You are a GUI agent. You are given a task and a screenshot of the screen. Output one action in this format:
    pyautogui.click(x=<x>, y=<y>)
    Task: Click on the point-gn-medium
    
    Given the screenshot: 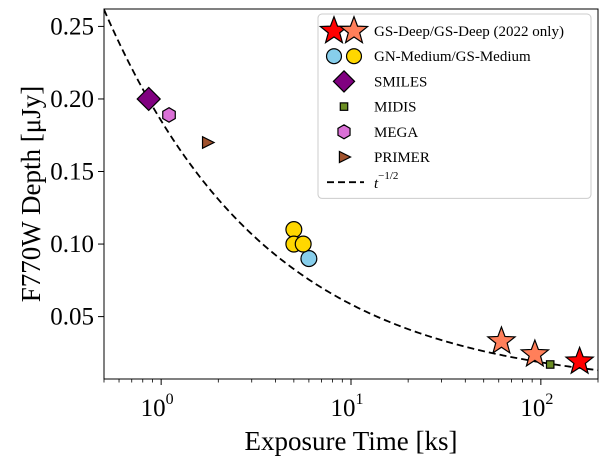 What is the action you would take?
    pyautogui.click(x=309, y=259)
    